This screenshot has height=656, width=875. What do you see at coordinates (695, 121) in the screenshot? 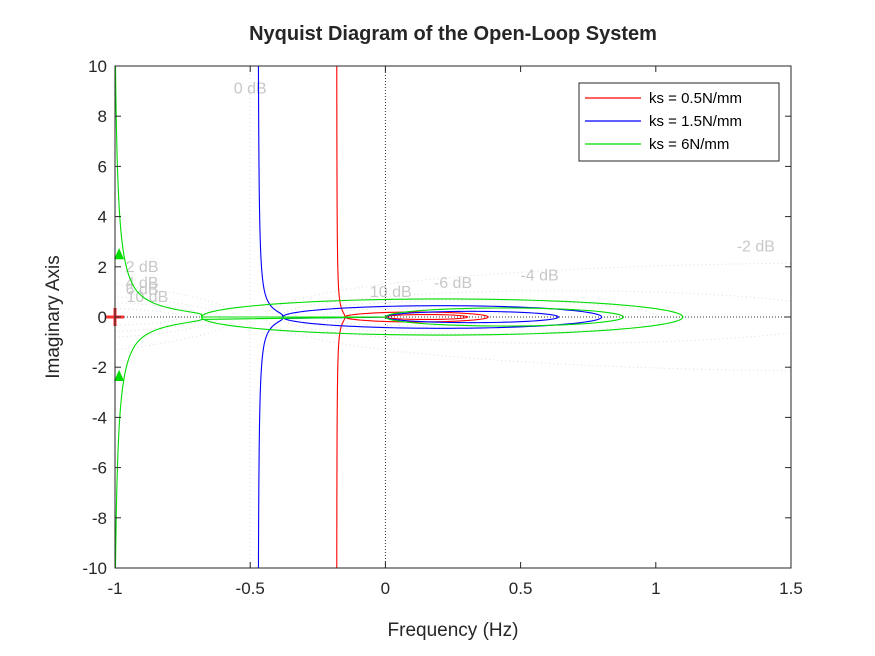
I see `legend-label-2: ks = 1.5N/mm` at bounding box center [695, 121].